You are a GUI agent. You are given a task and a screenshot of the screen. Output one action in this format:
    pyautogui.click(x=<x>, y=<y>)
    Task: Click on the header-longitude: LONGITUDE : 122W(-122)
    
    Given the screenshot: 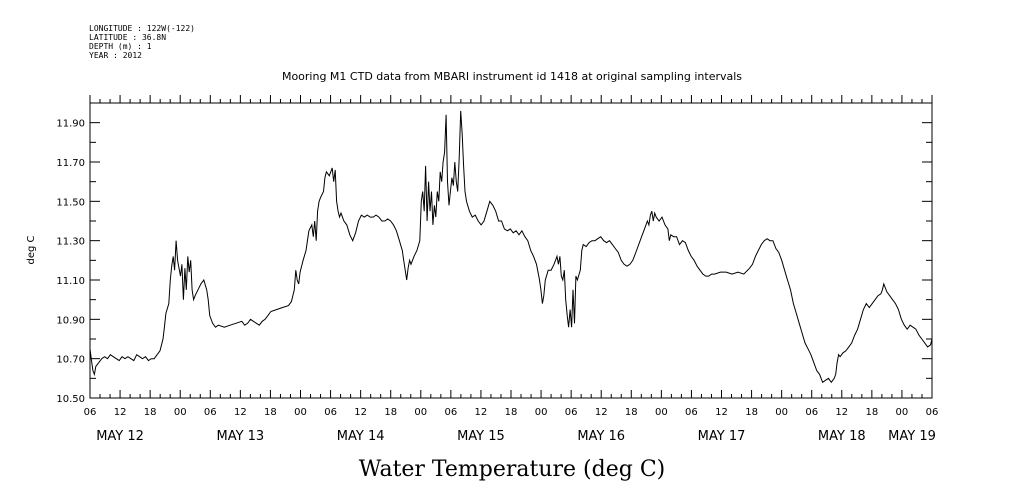 What is the action you would take?
    pyautogui.click(x=142, y=28)
    